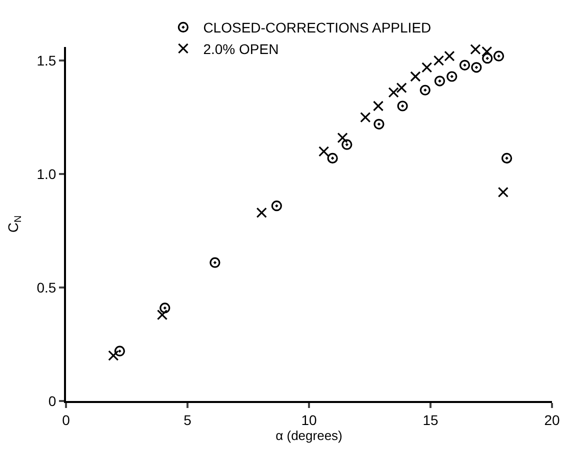 Image resolution: width=572 pixels, height=451 pixels. I want to click on x-tick-label: 5, so click(188, 420).